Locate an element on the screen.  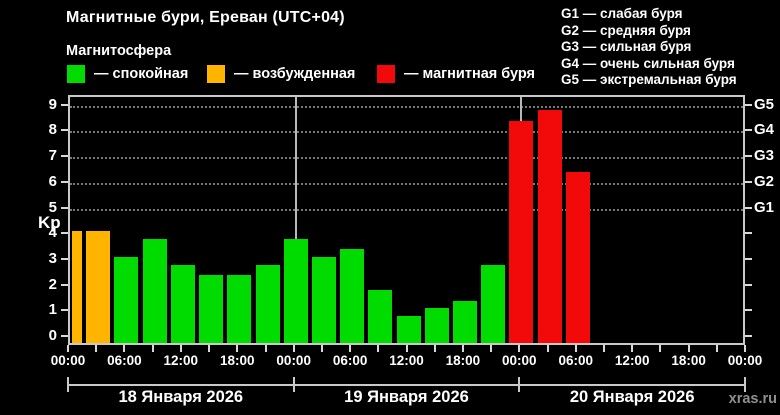
y-axis-label-9: 9 is located at coordinates (52, 104).